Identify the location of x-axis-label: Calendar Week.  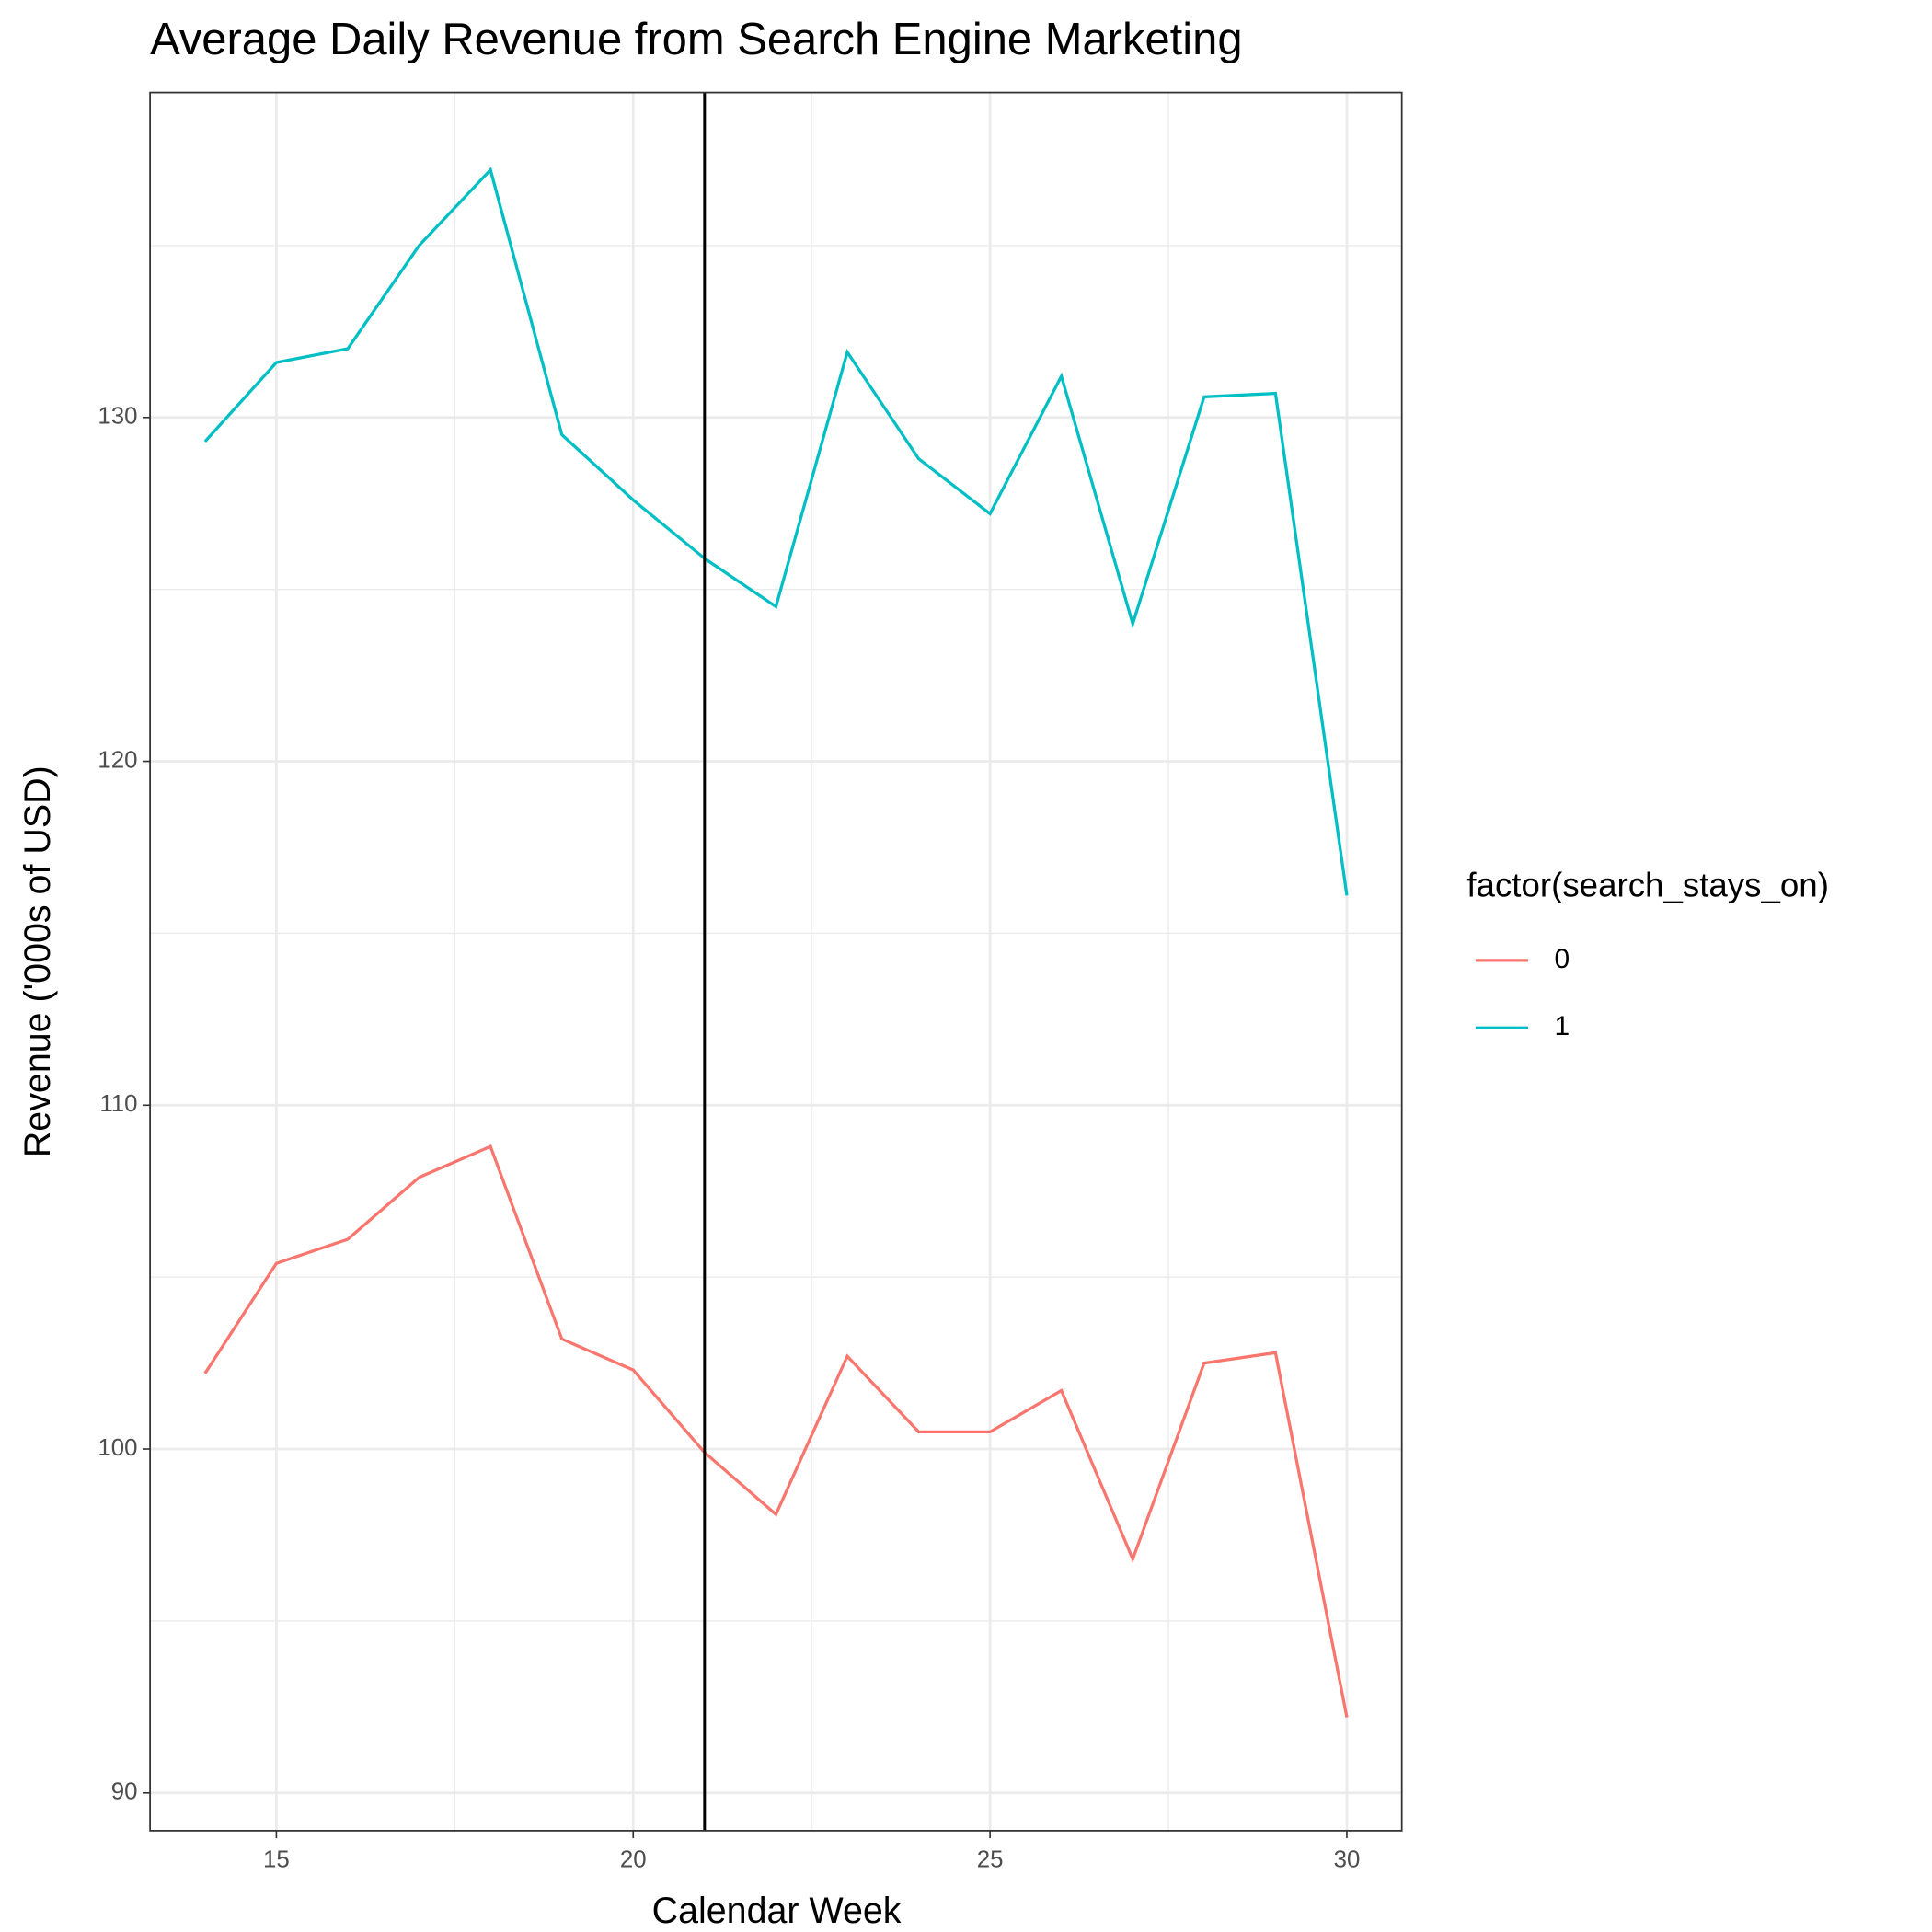
(777, 1911).